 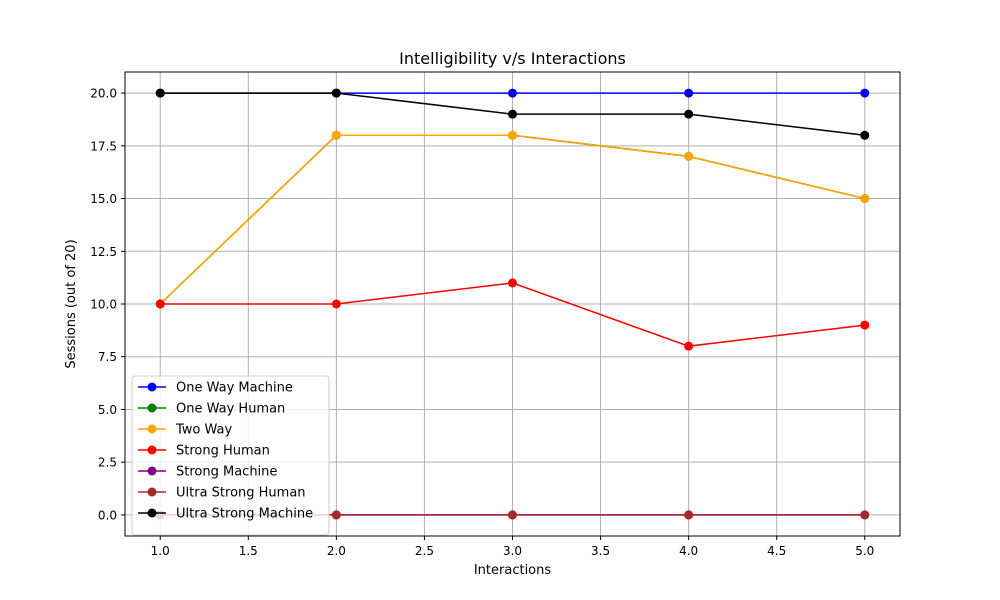 What do you see at coordinates (512, 314) in the screenshot?
I see `series-strong-human` at bounding box center [512, 314].